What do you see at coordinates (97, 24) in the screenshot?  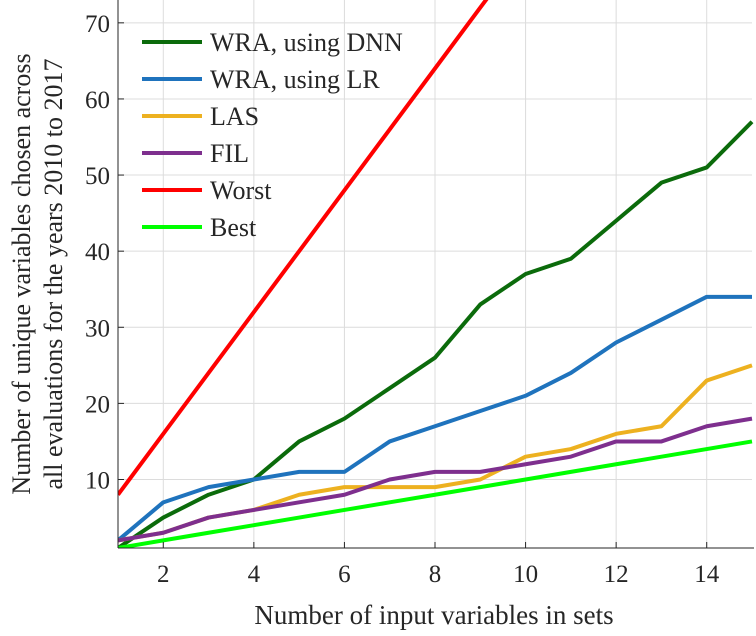 I see `y-tick-label: 70` at bounding box center [97, 24].